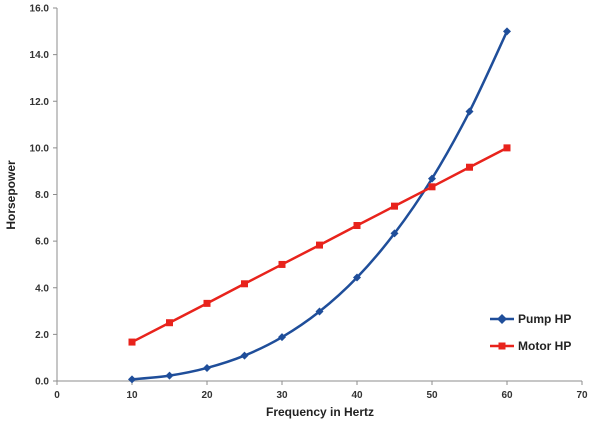 This screenshot has height=428, width=600. What do you see at coordinates (42, 382) in the screenshot?
I see `y-tick-label: 0.0` at bounding box center [42, 382].